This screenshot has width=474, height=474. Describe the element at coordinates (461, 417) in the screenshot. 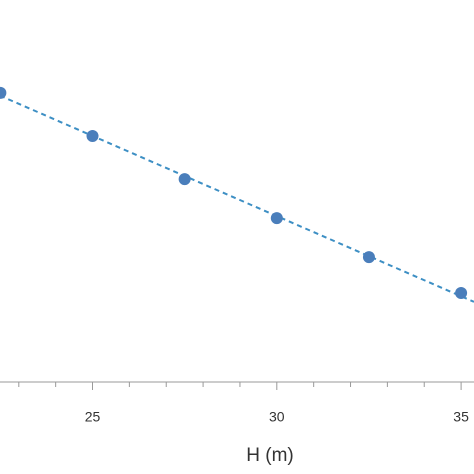

I see `x-tick-label: 35` at that location.